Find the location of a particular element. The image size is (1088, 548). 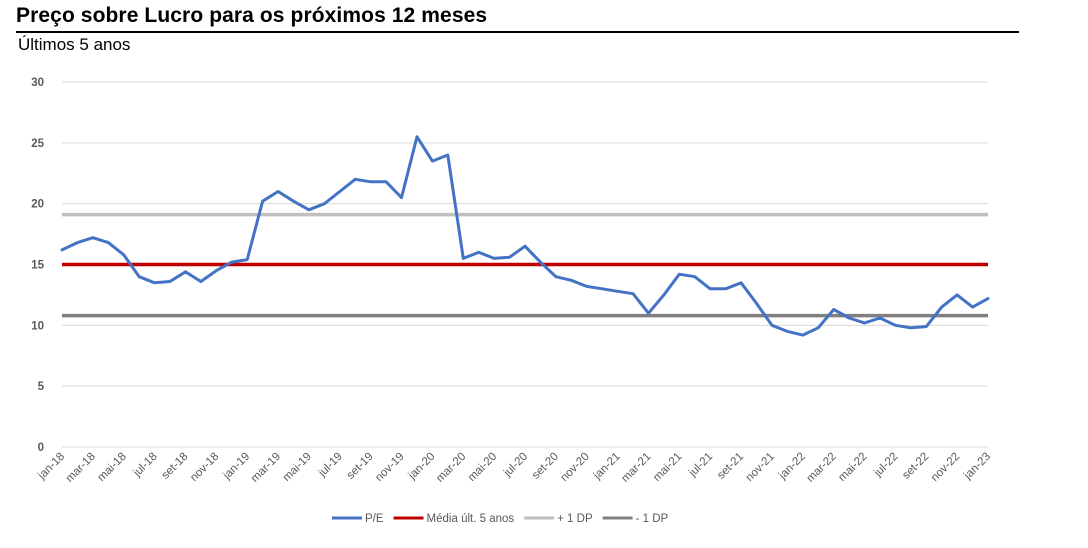

legend-label: + 1 DP is located at coordinates (575, 519).